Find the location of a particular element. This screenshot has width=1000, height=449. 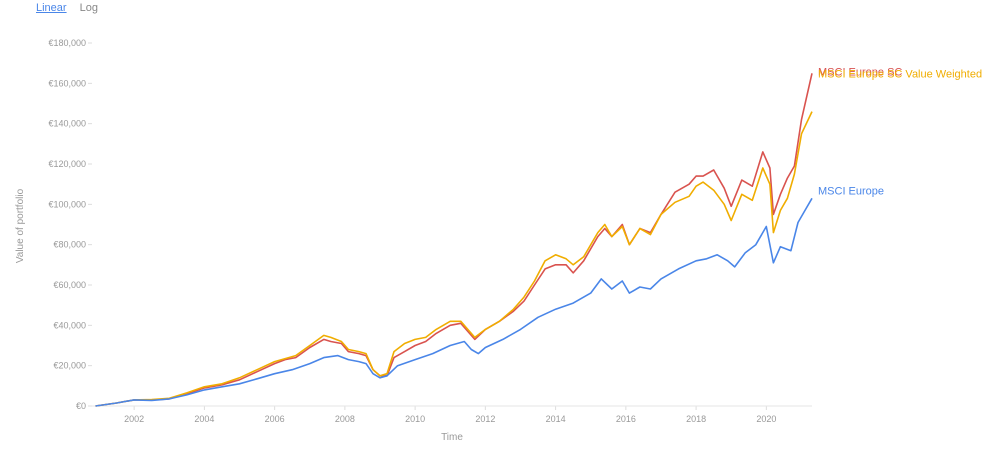

y-tick-label: €40,000 is located at coordinates (69, 325).